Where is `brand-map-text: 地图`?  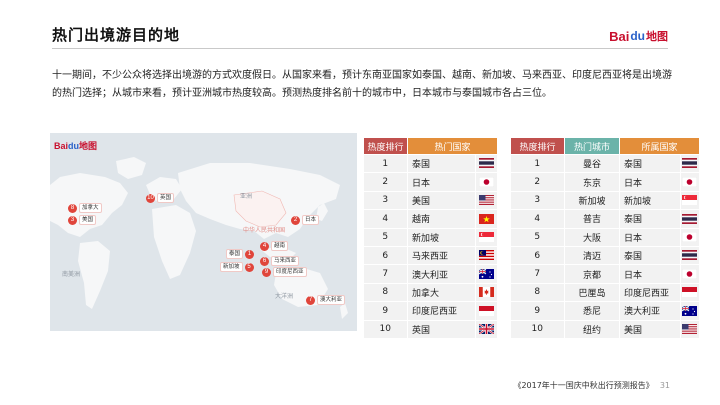 brand-map-text: 地图 is located at coordinates (657, 37).